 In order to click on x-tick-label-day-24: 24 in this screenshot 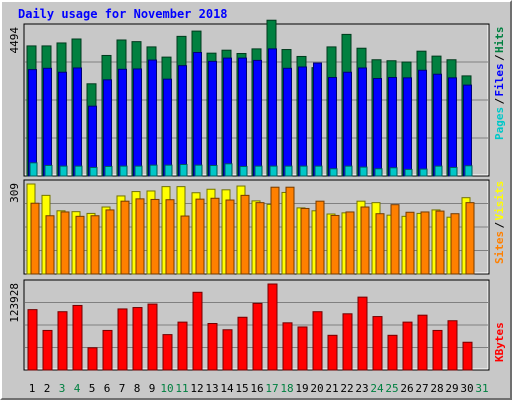, I will do `click(377, 388)`.